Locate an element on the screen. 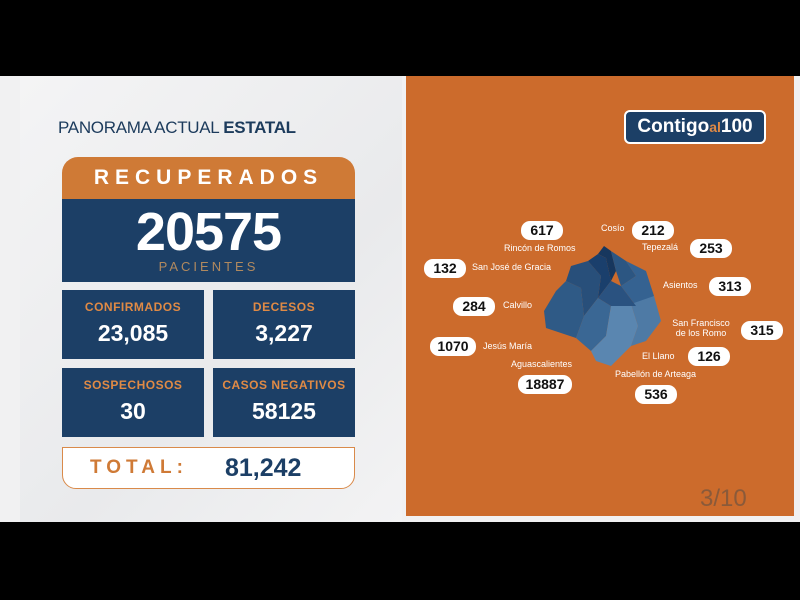 This screenshot has width=800, height=600. state-map is located at coordinates (602, 306).